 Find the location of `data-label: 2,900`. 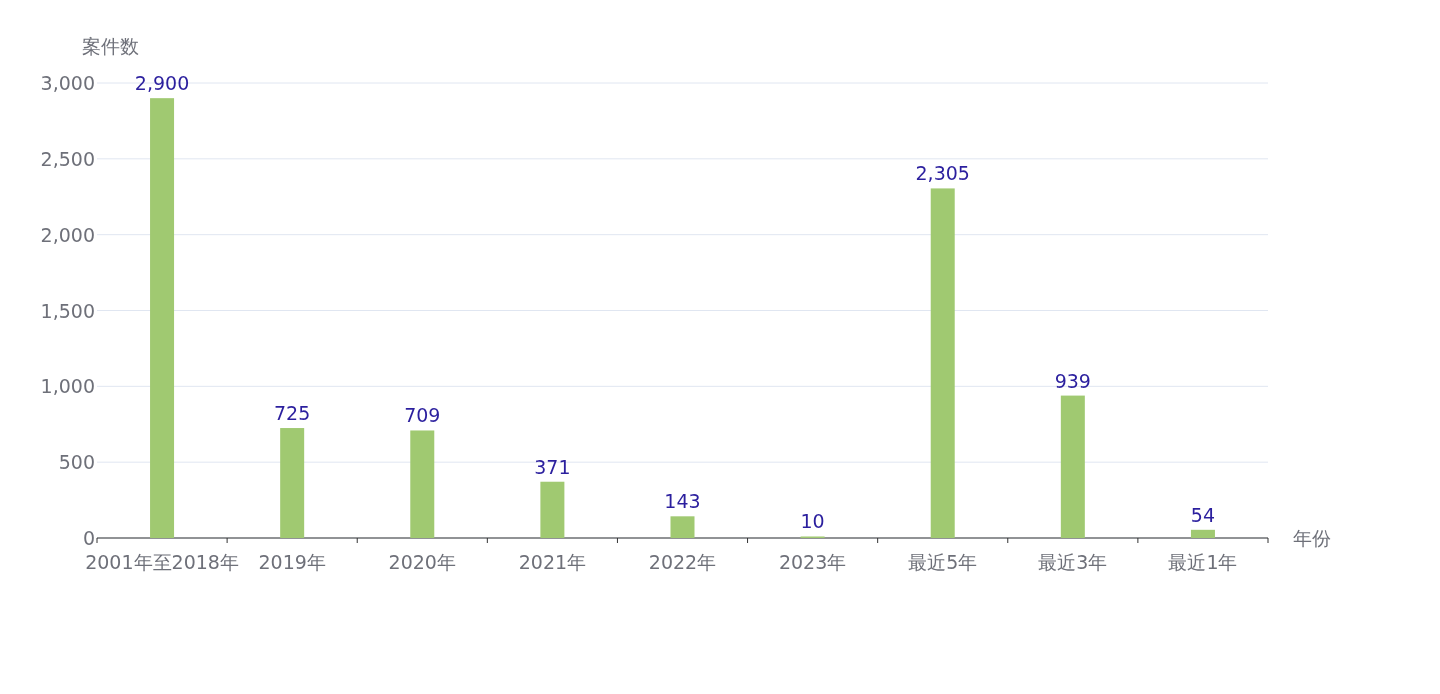

data-label: 2,900 is located at coordinates (162, 83).